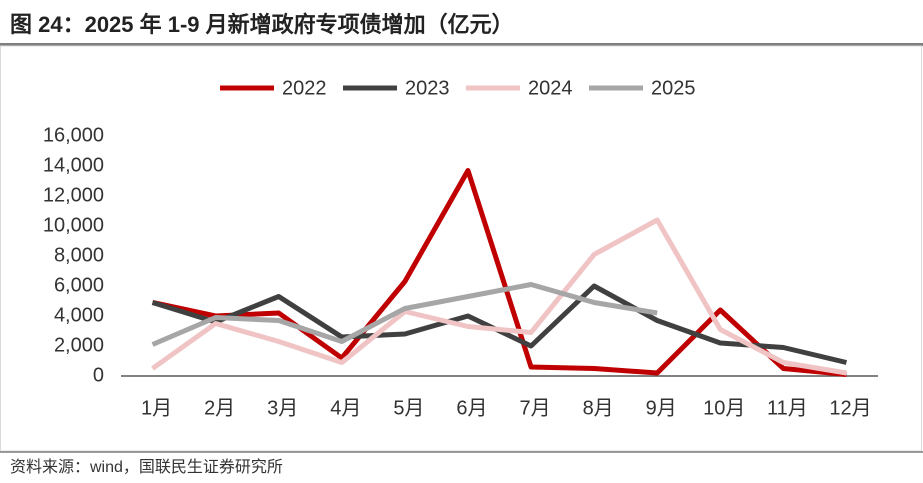 The width and height of the screenshot is (923, 483). I want to click on legend-label: 2025, so click(673, 88).